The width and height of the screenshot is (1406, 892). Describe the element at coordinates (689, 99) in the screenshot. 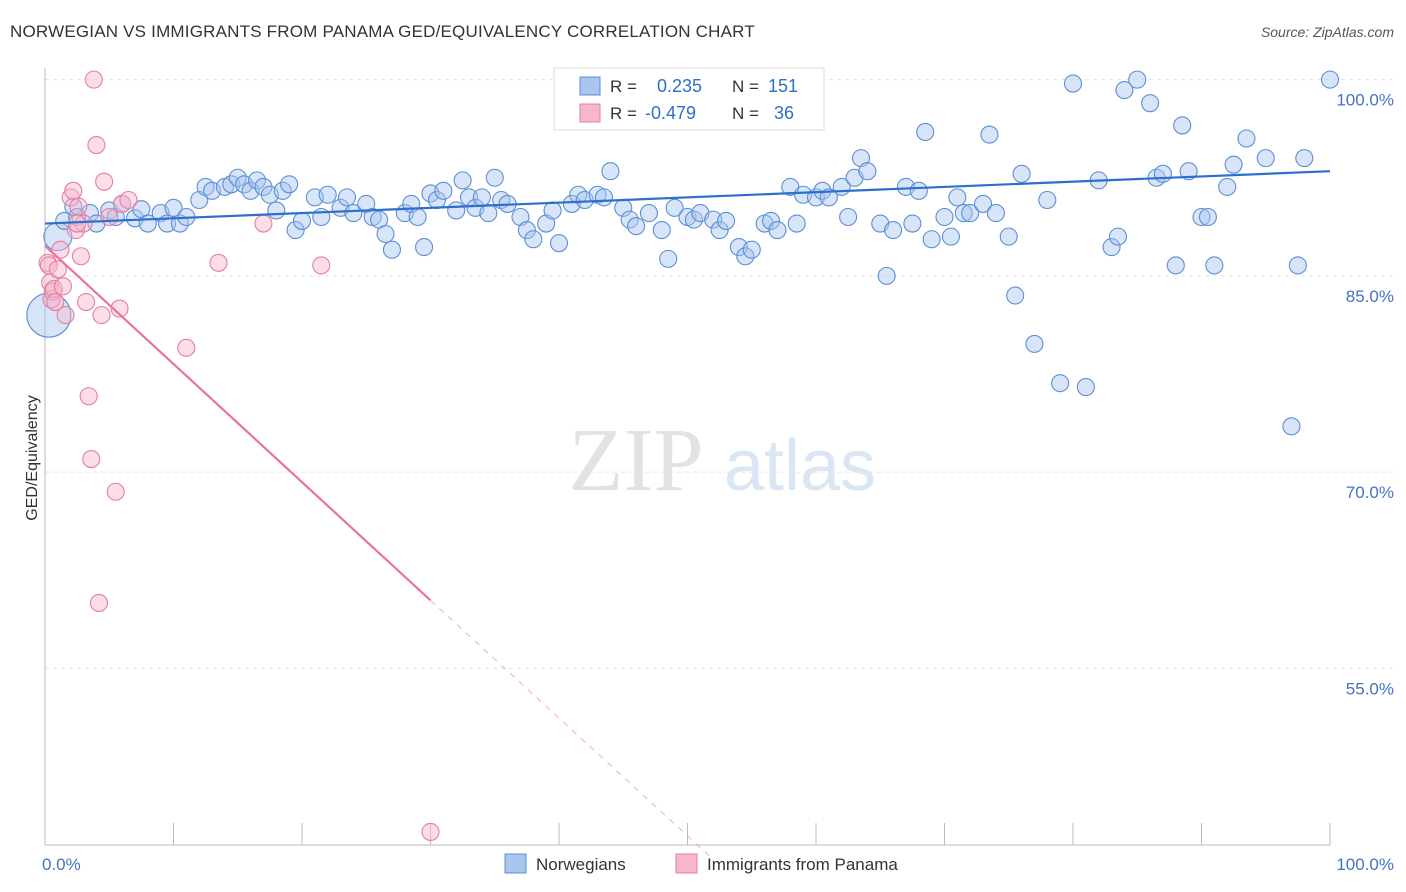

I see `stats-legend: R = 0.235 N = 151 R = -0.479 N = 36` at that location.